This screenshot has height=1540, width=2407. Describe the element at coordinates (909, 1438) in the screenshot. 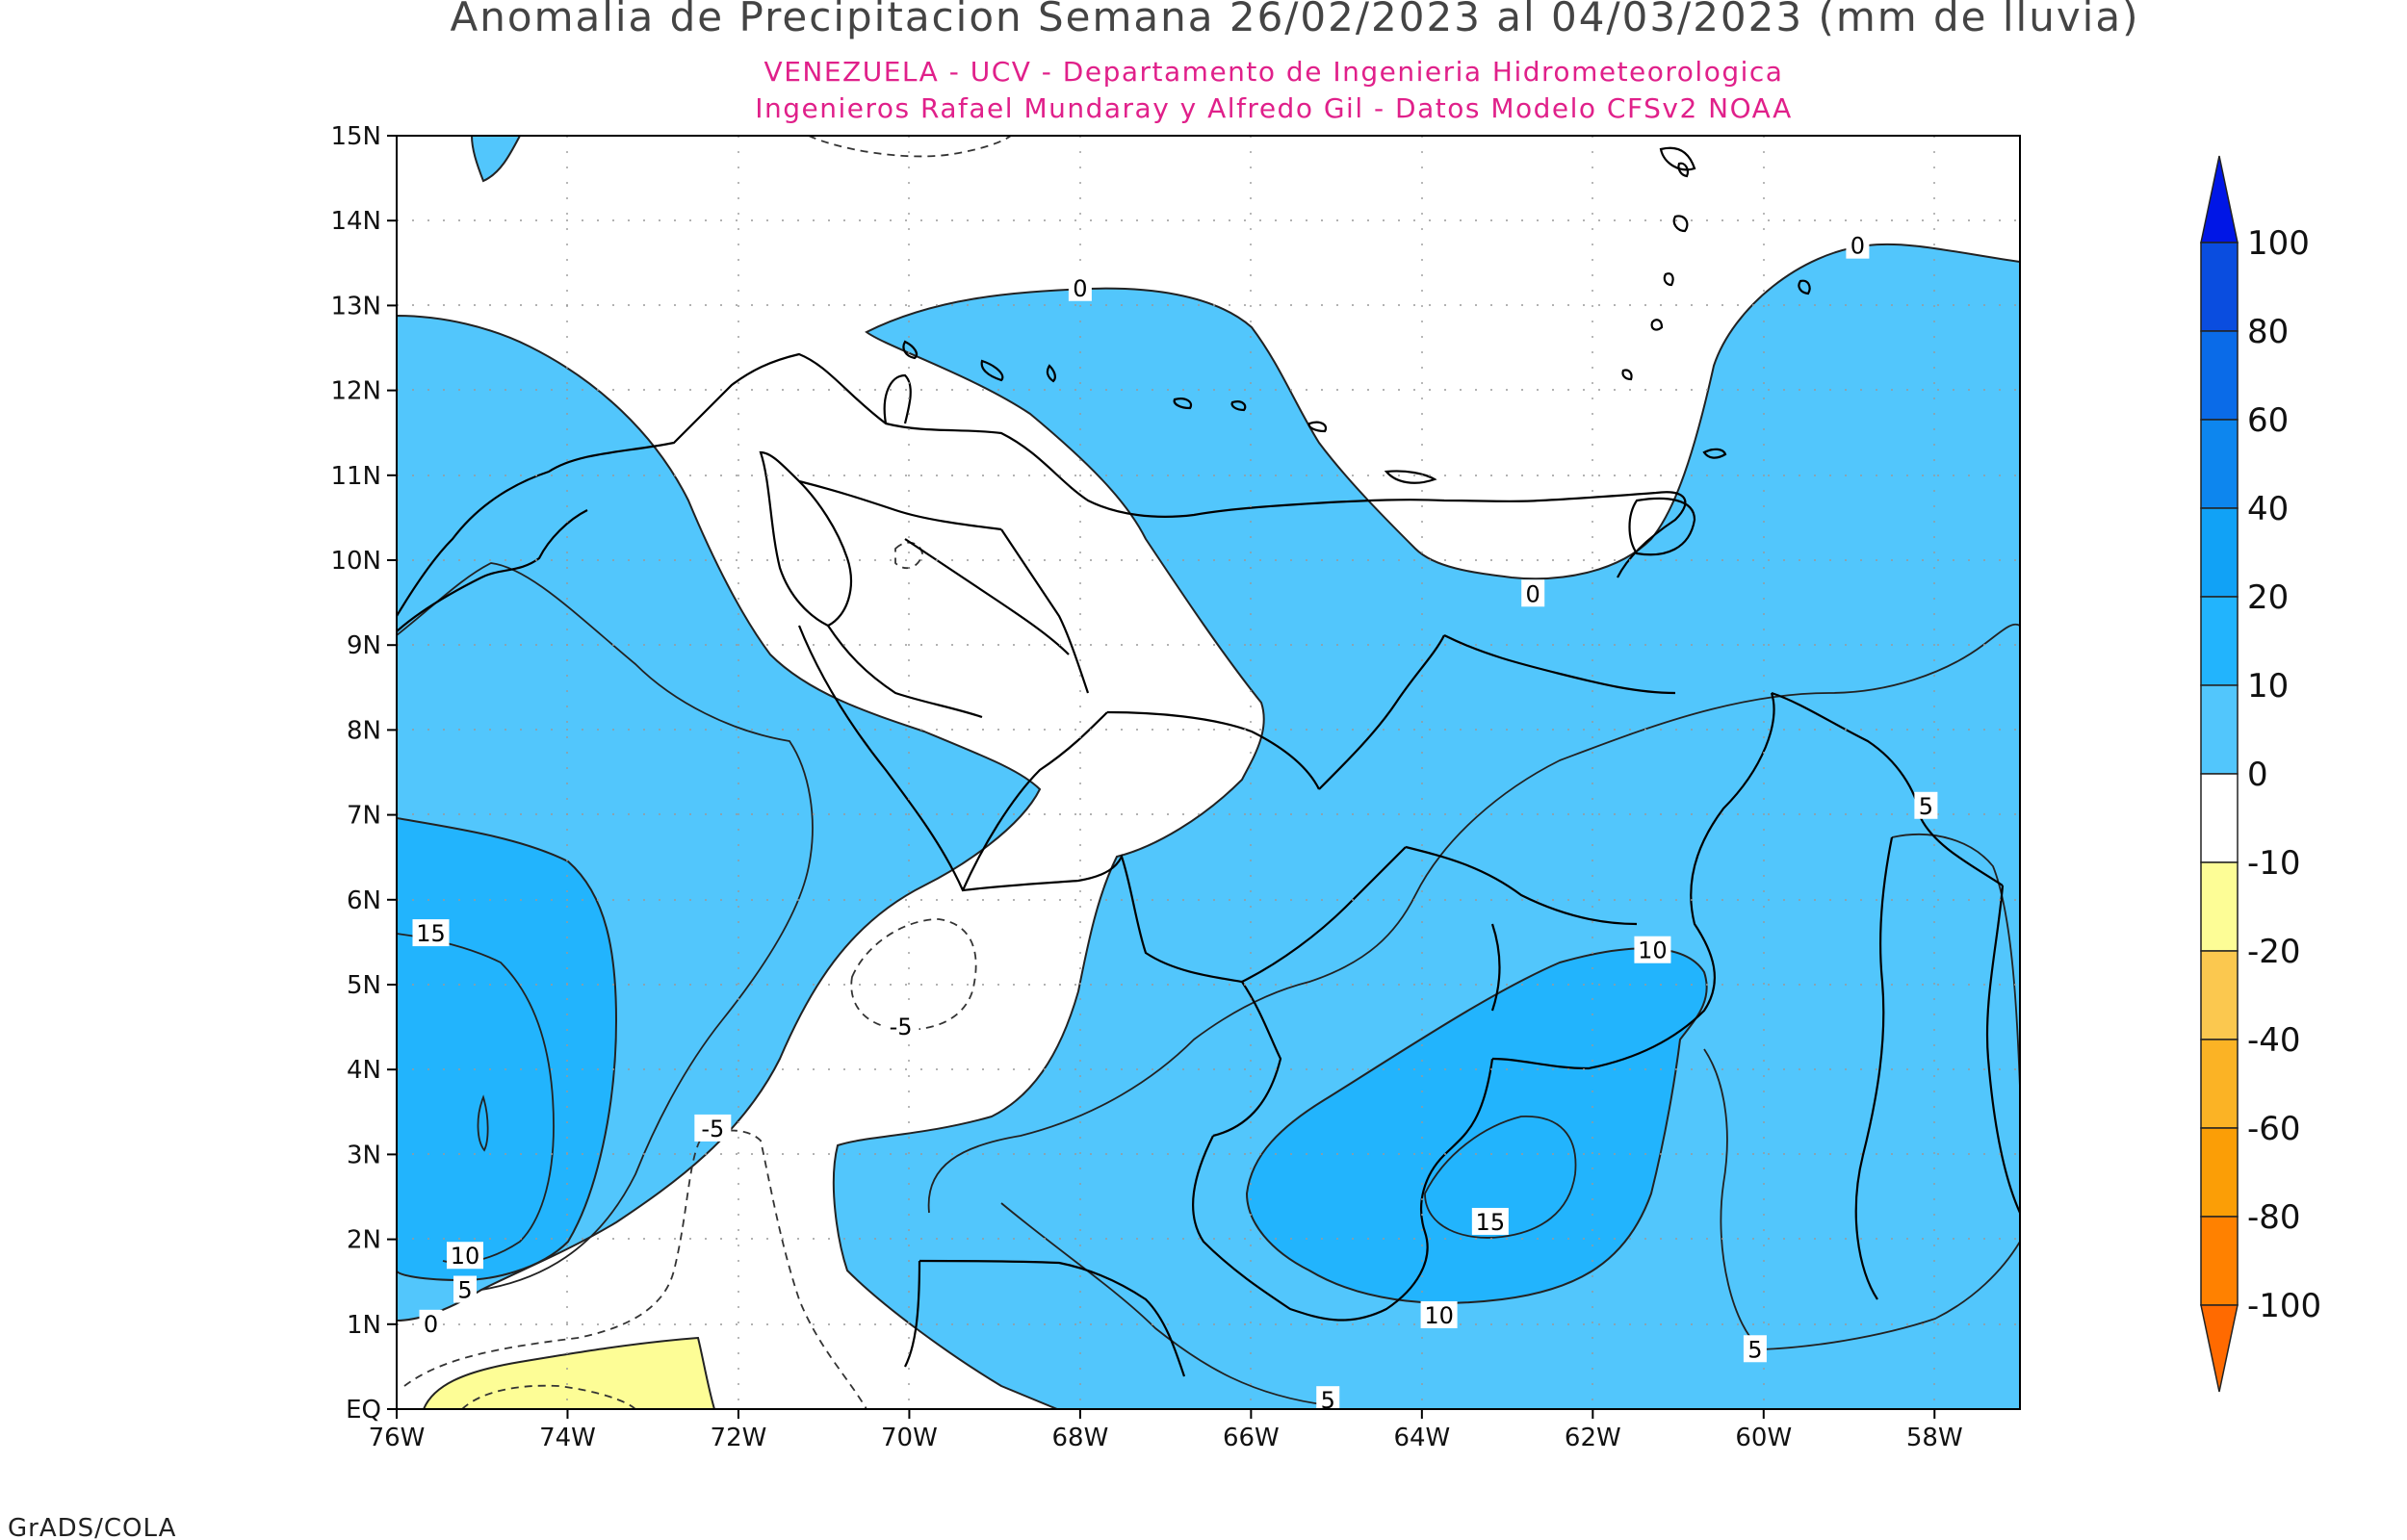

I see `lon-tick-label: 70W` at that location.